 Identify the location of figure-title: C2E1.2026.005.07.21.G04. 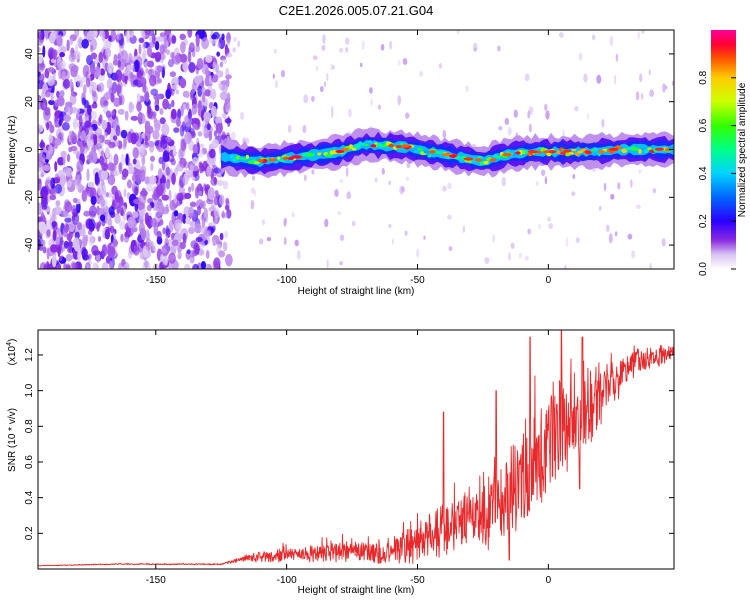
(356, 10).